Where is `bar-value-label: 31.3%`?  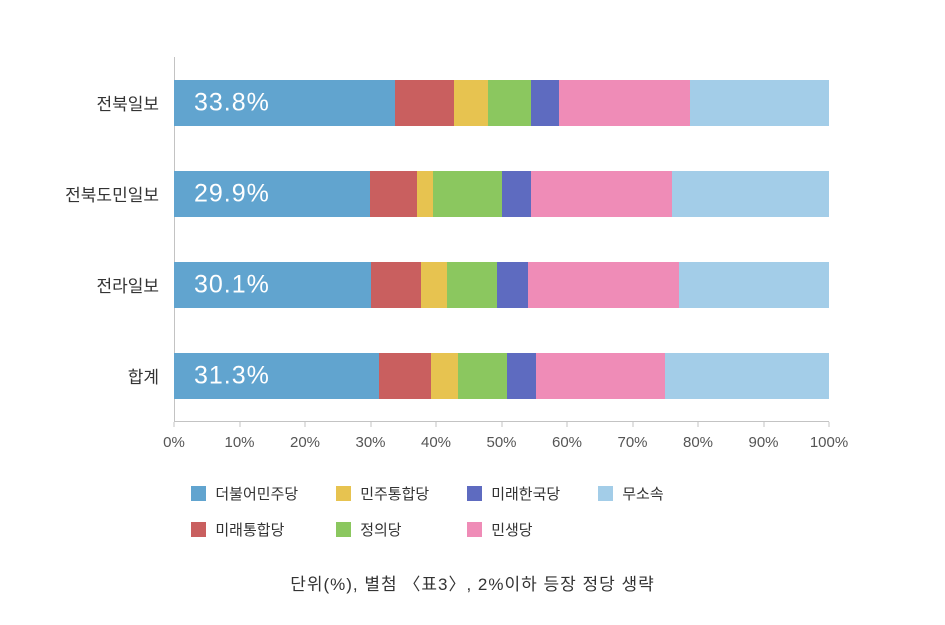
bar-value-label: 31.3% is located at coordinates (232, 375).